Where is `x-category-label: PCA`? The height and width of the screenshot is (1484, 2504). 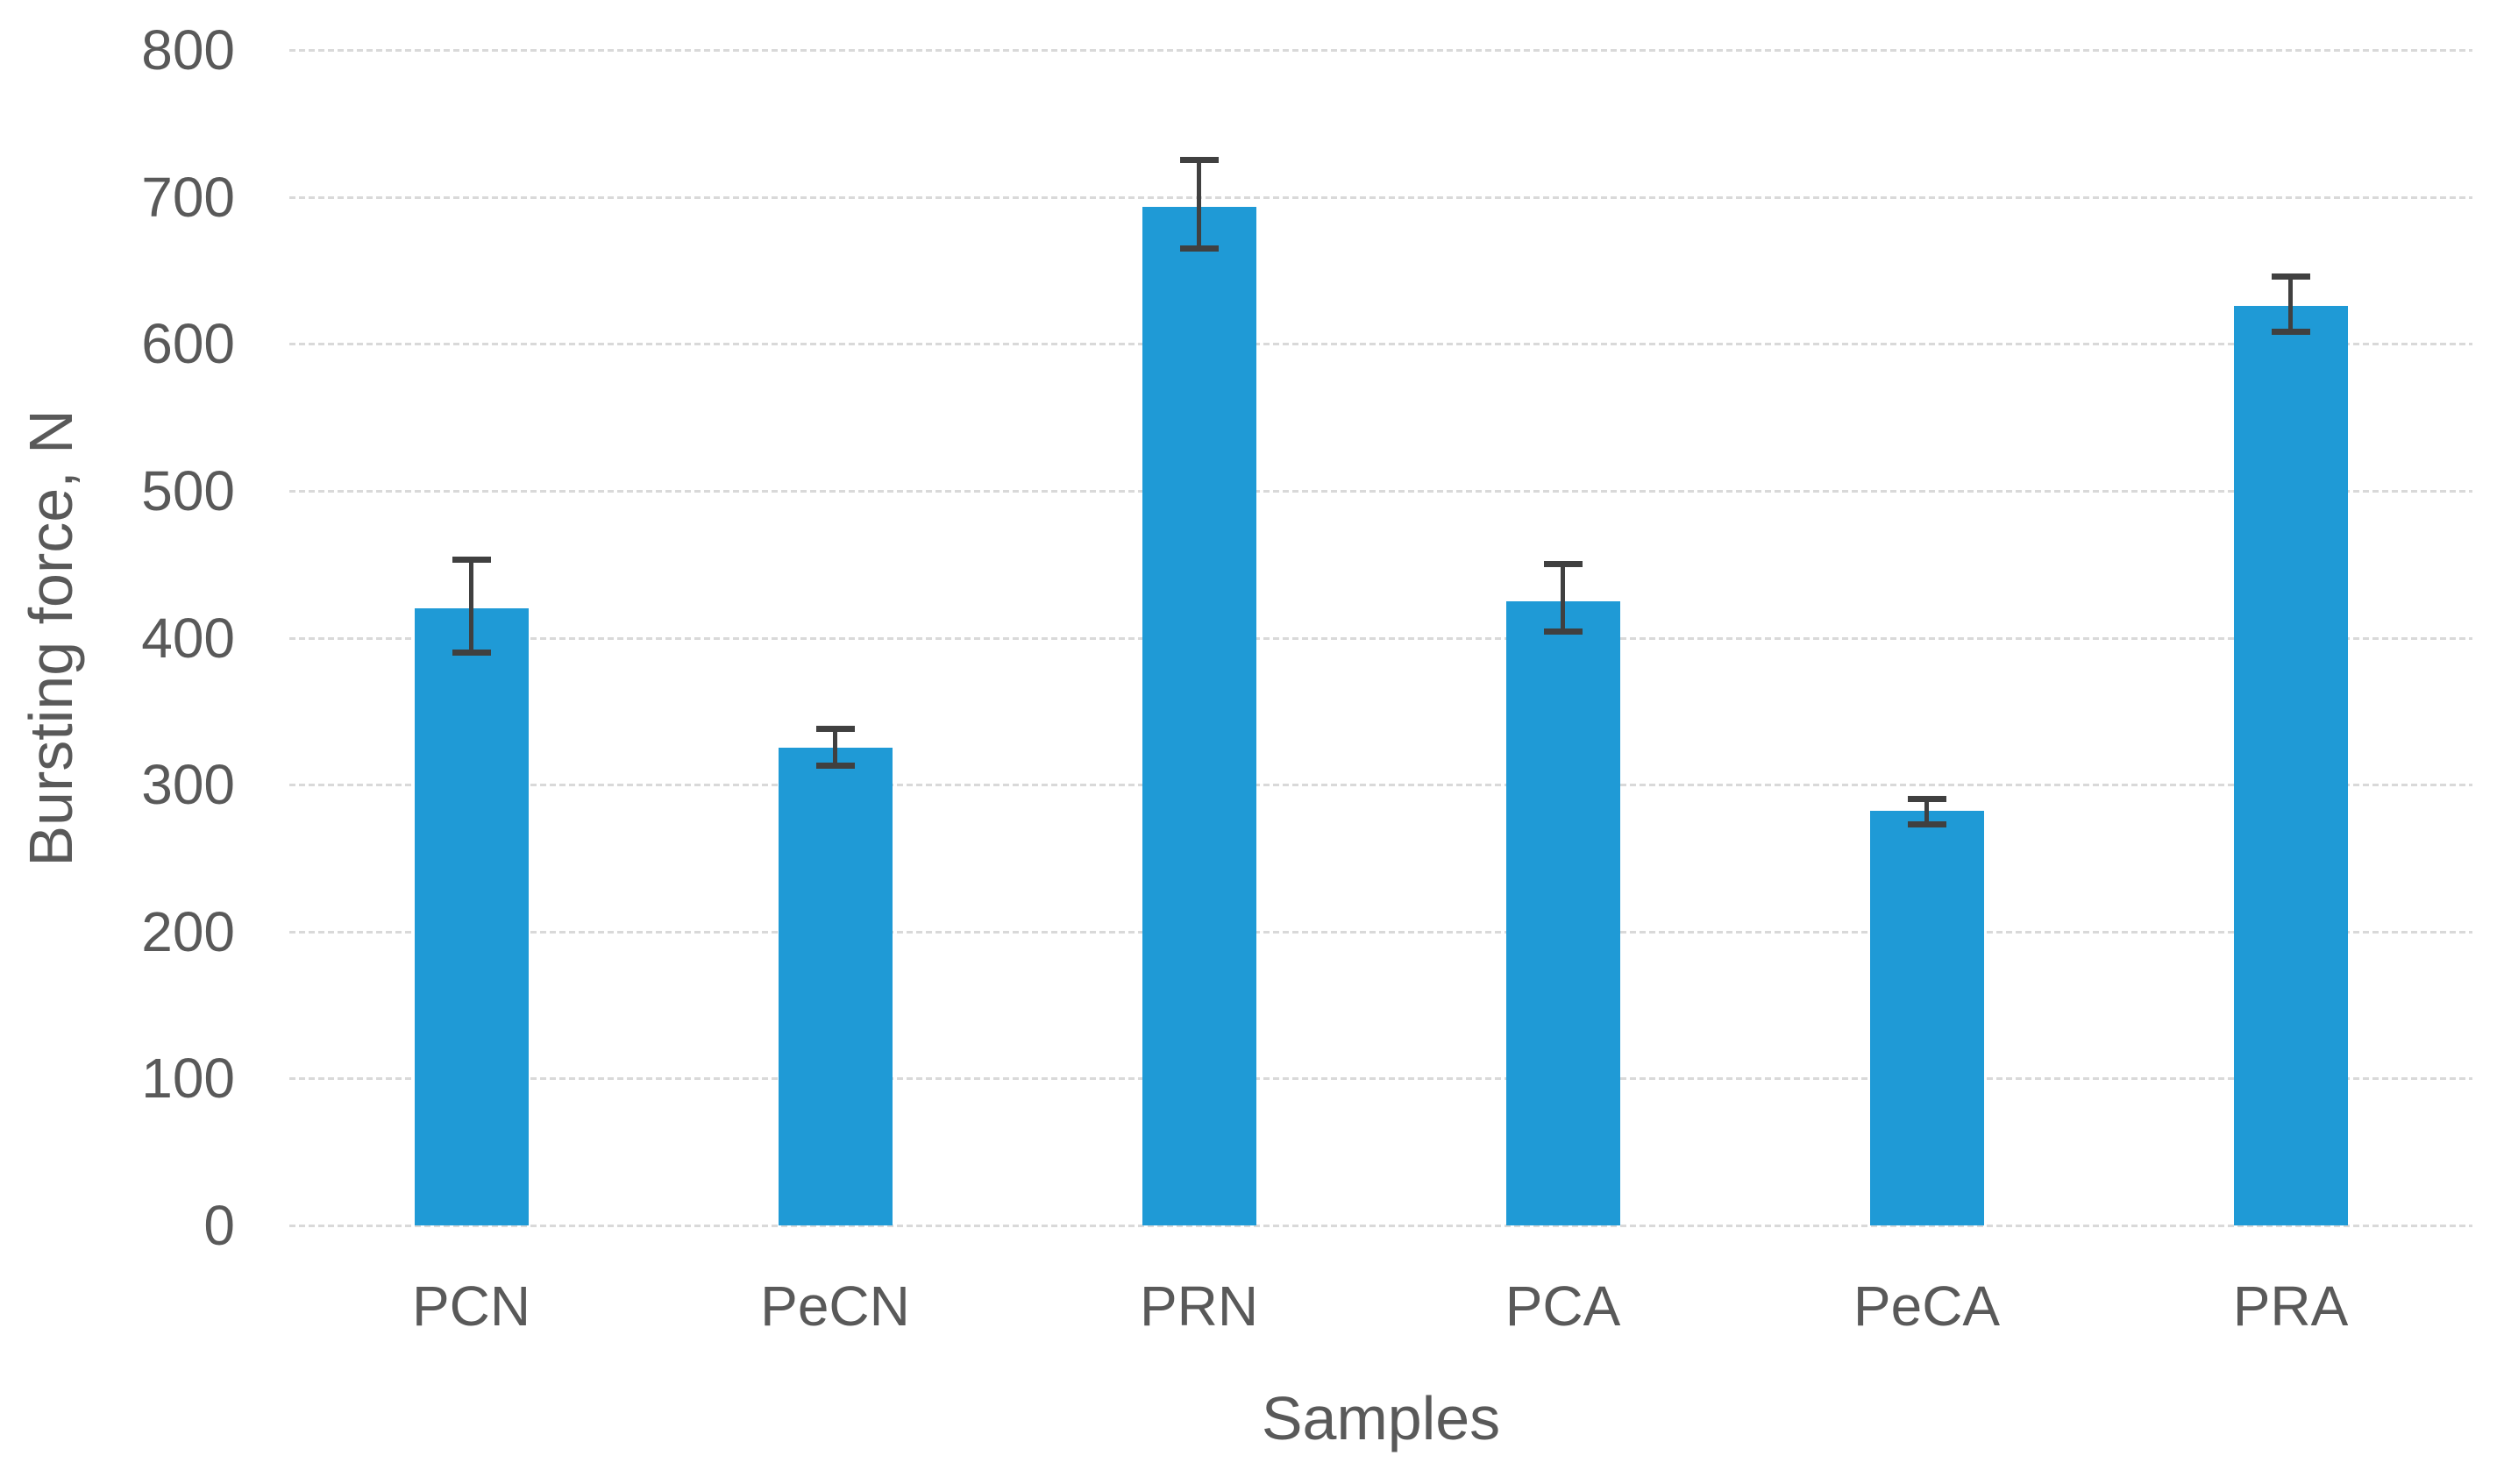
x-category-label: PCA is located at coordinates (1563, 1306).